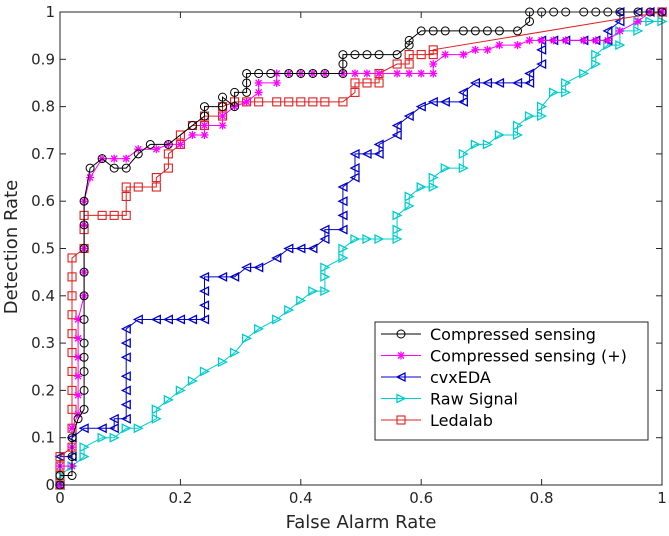 Image resolution: width=669 pixels, height=536 pixels. What do you see at coordinates (421, 498) in the screenshot?
I see `x-tick-label: 0.6` at bounding box center [421, 498].